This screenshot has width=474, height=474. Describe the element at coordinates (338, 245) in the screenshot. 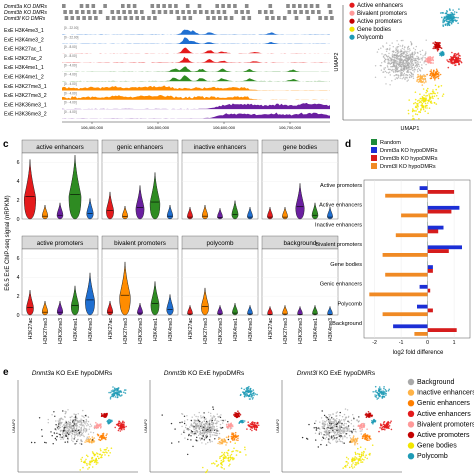

I see `bar-category-label: Bivalent promoters` at that location.